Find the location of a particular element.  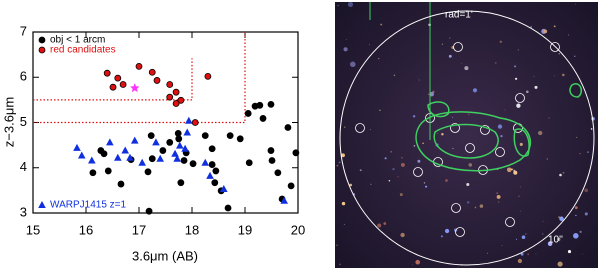

image-label: 10'' is located at coordinates (555, 240).